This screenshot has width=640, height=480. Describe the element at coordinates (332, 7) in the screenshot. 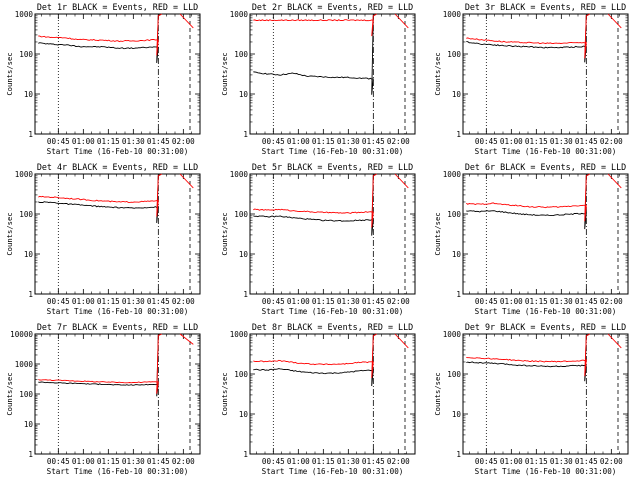

I see `panel-title: Det 2r BLACK = Events, RED = LLD` at that location.